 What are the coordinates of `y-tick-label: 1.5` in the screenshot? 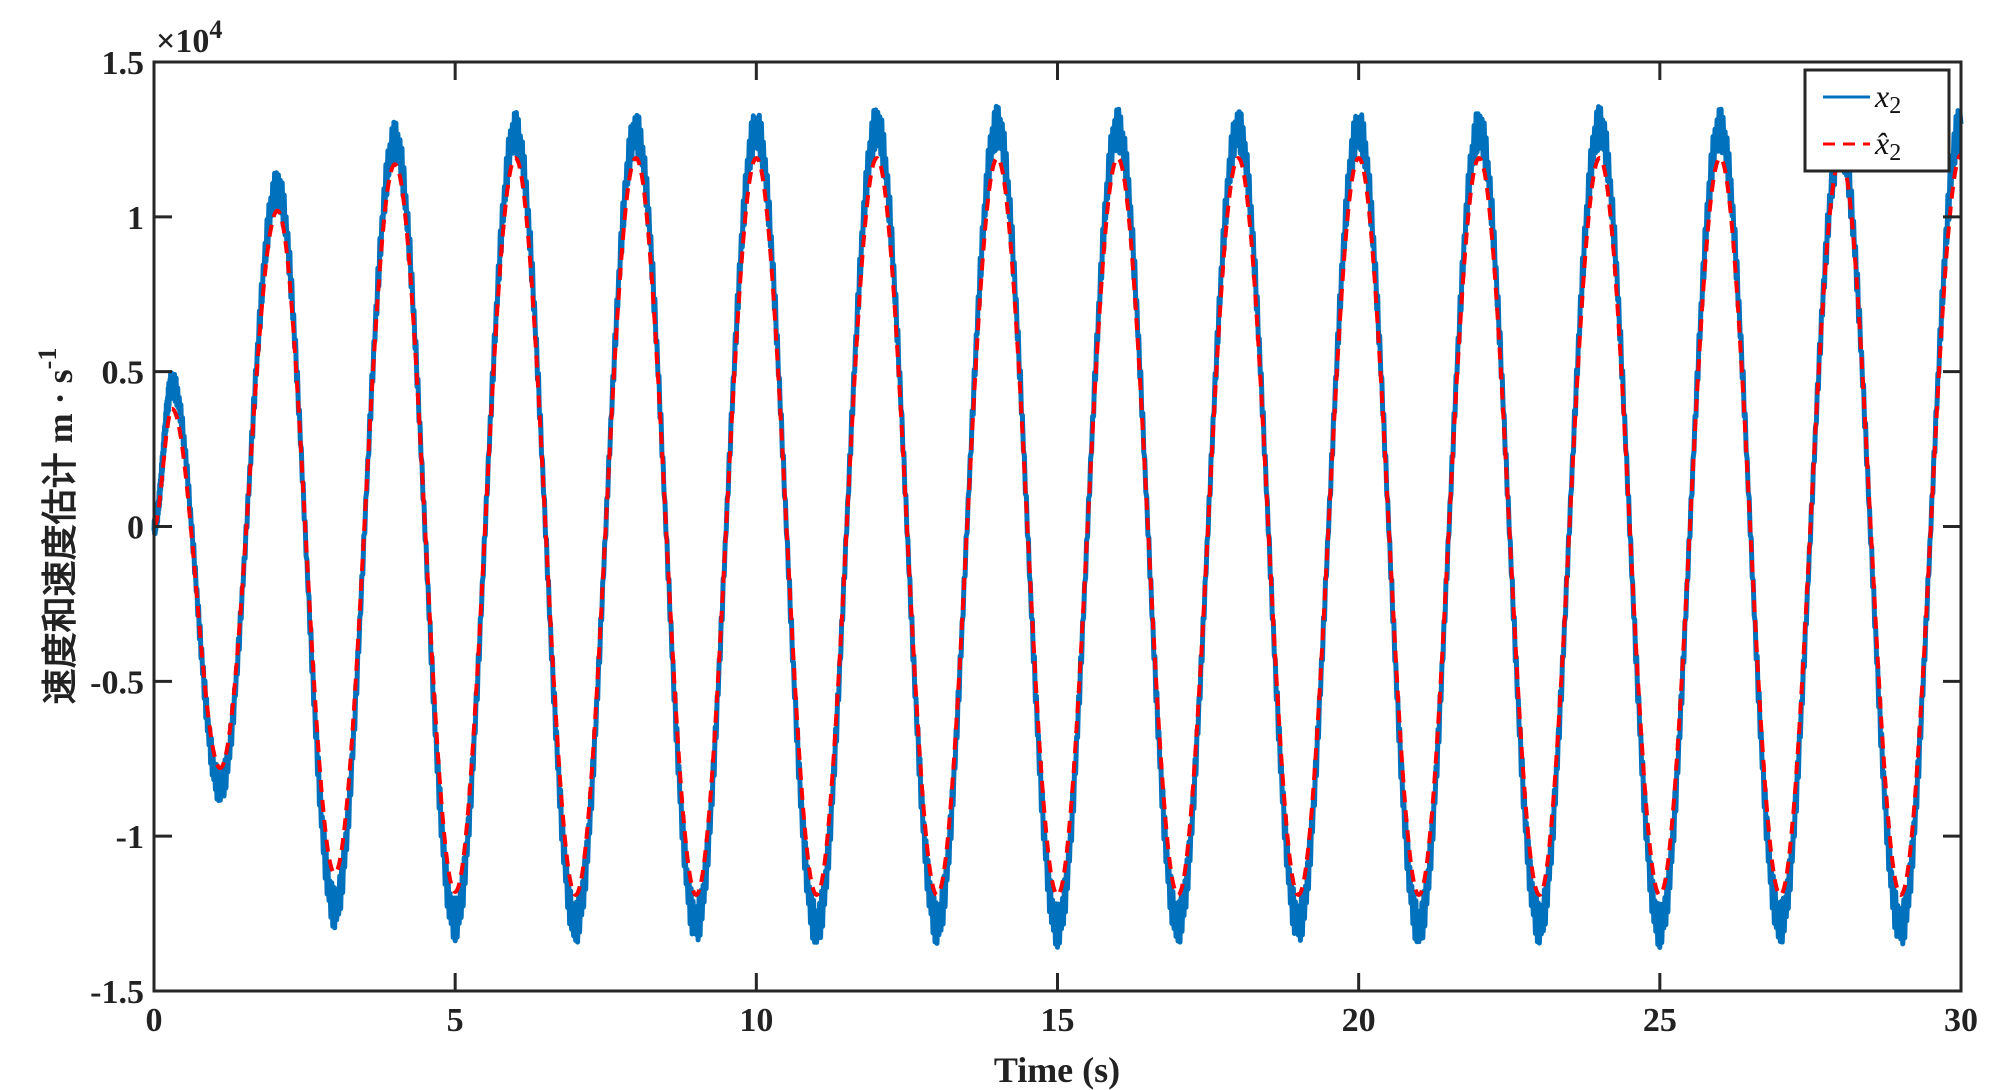 It's located at (123, 63).